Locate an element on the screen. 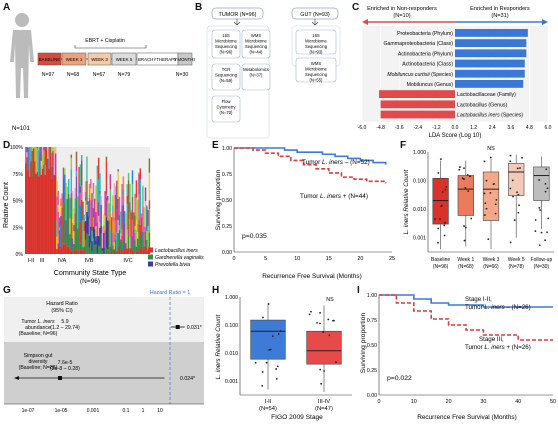 The image size is (558, 424). d-bar-27-o1 is located at coordinates (61, 221).